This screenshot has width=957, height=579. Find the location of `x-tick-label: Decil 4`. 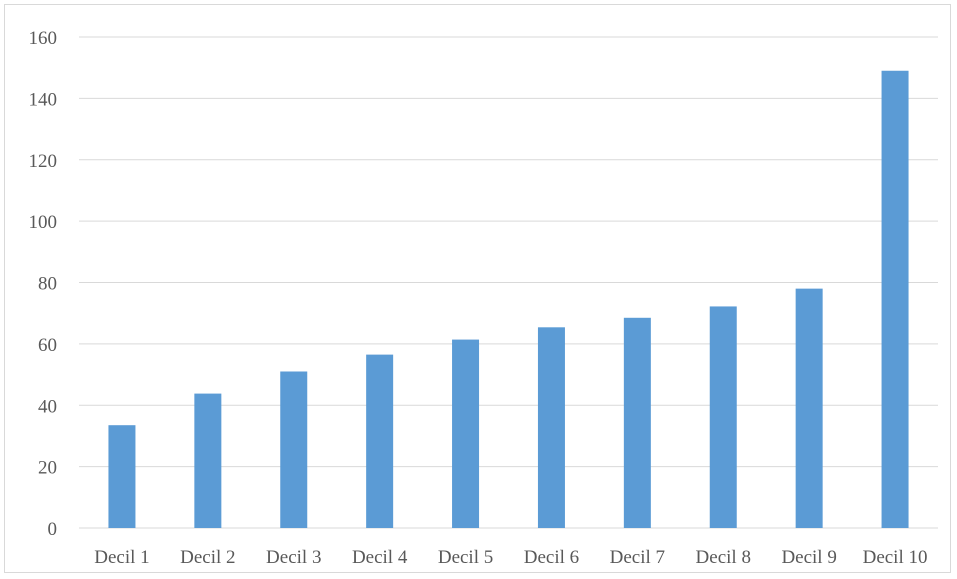

x-tick-label: Decil 4 is located at coordinates (380, 557).